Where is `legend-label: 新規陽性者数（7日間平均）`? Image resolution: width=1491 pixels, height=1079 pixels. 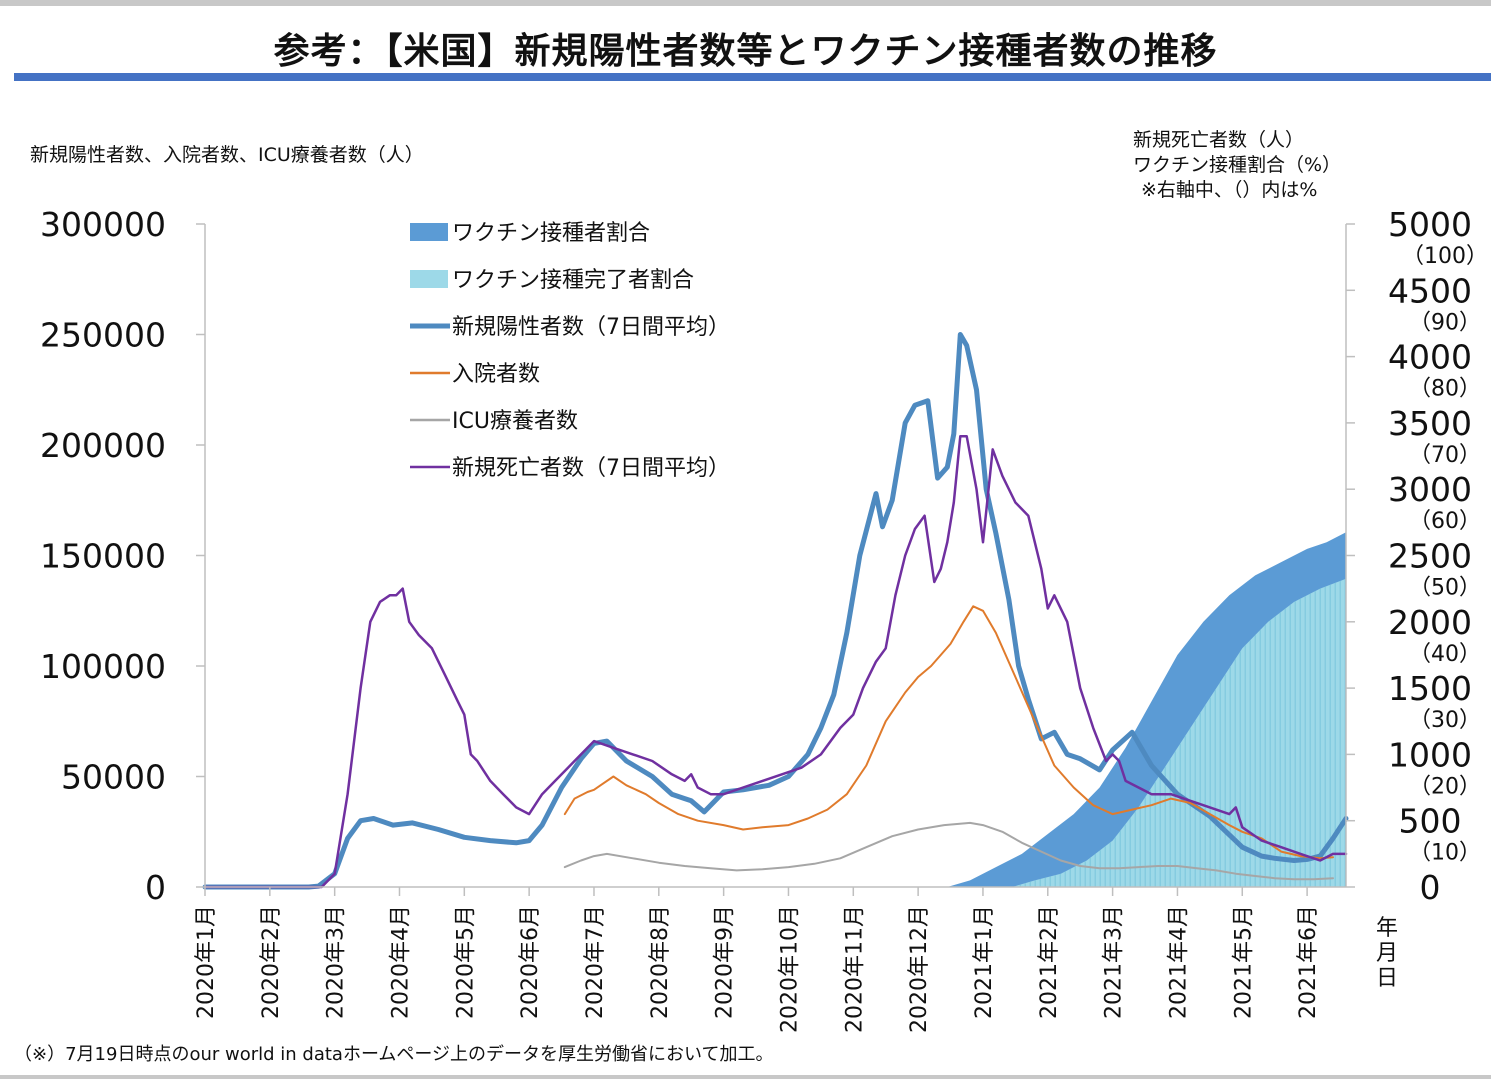 legend-label: 新規陽性者数（7日間平均） is located at coordinates (591, 327).